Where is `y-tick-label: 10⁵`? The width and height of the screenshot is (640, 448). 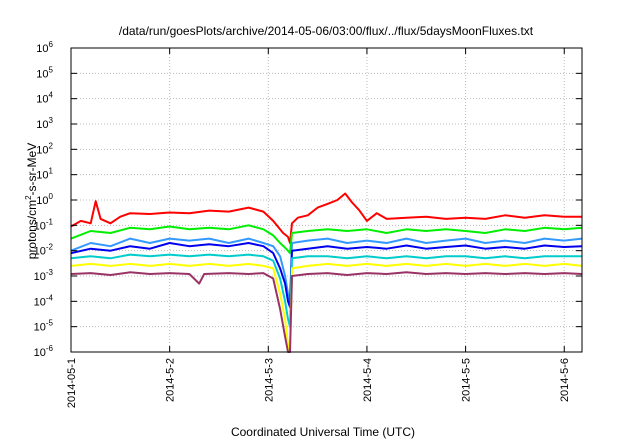
y-tick-label: 10⁵ is located at coordinates (44, 72).